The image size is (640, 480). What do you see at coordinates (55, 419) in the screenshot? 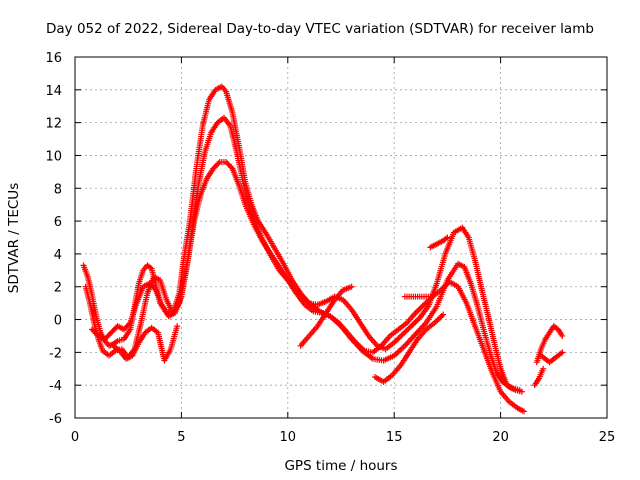
I see `y-tick-label: -6` at bounding box center [55, 419].